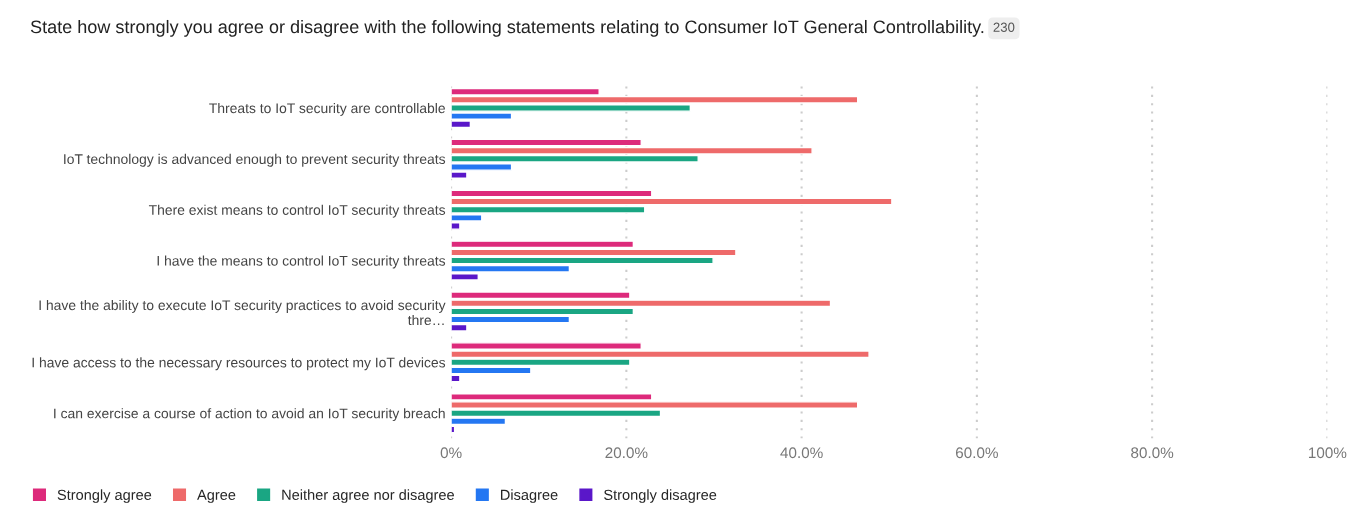 This screenshot has width=1367, height=516. I want to click on x-tick-label: 80.0%, so click(1152, 453).